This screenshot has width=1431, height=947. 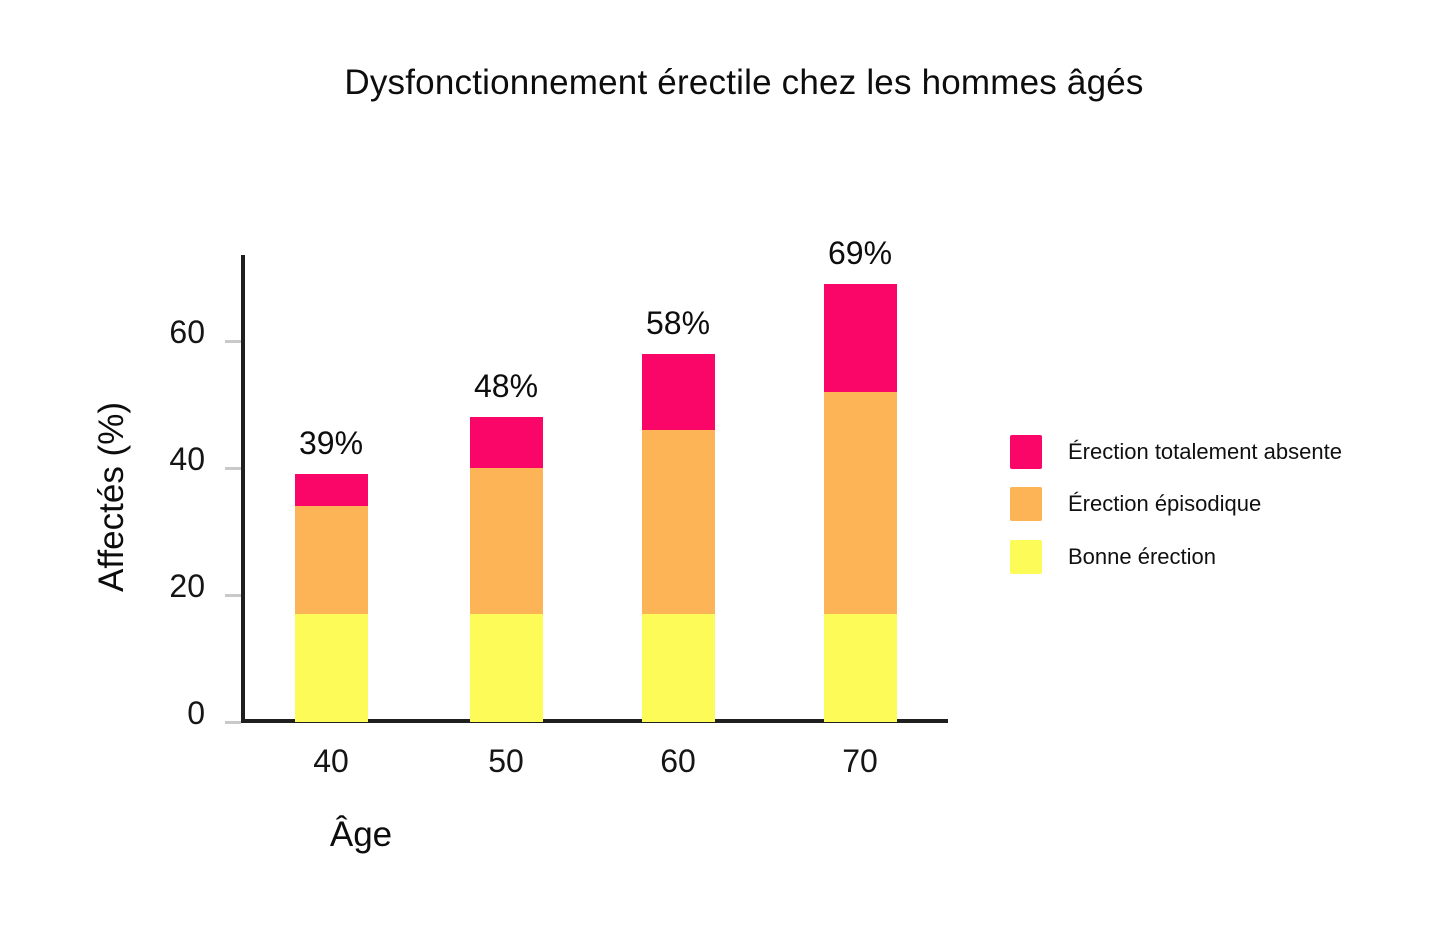 What do you see at coordinates (196, 713) in the screenshot?
I see `y-tick-label: 0` at bounding box center [196, 713].